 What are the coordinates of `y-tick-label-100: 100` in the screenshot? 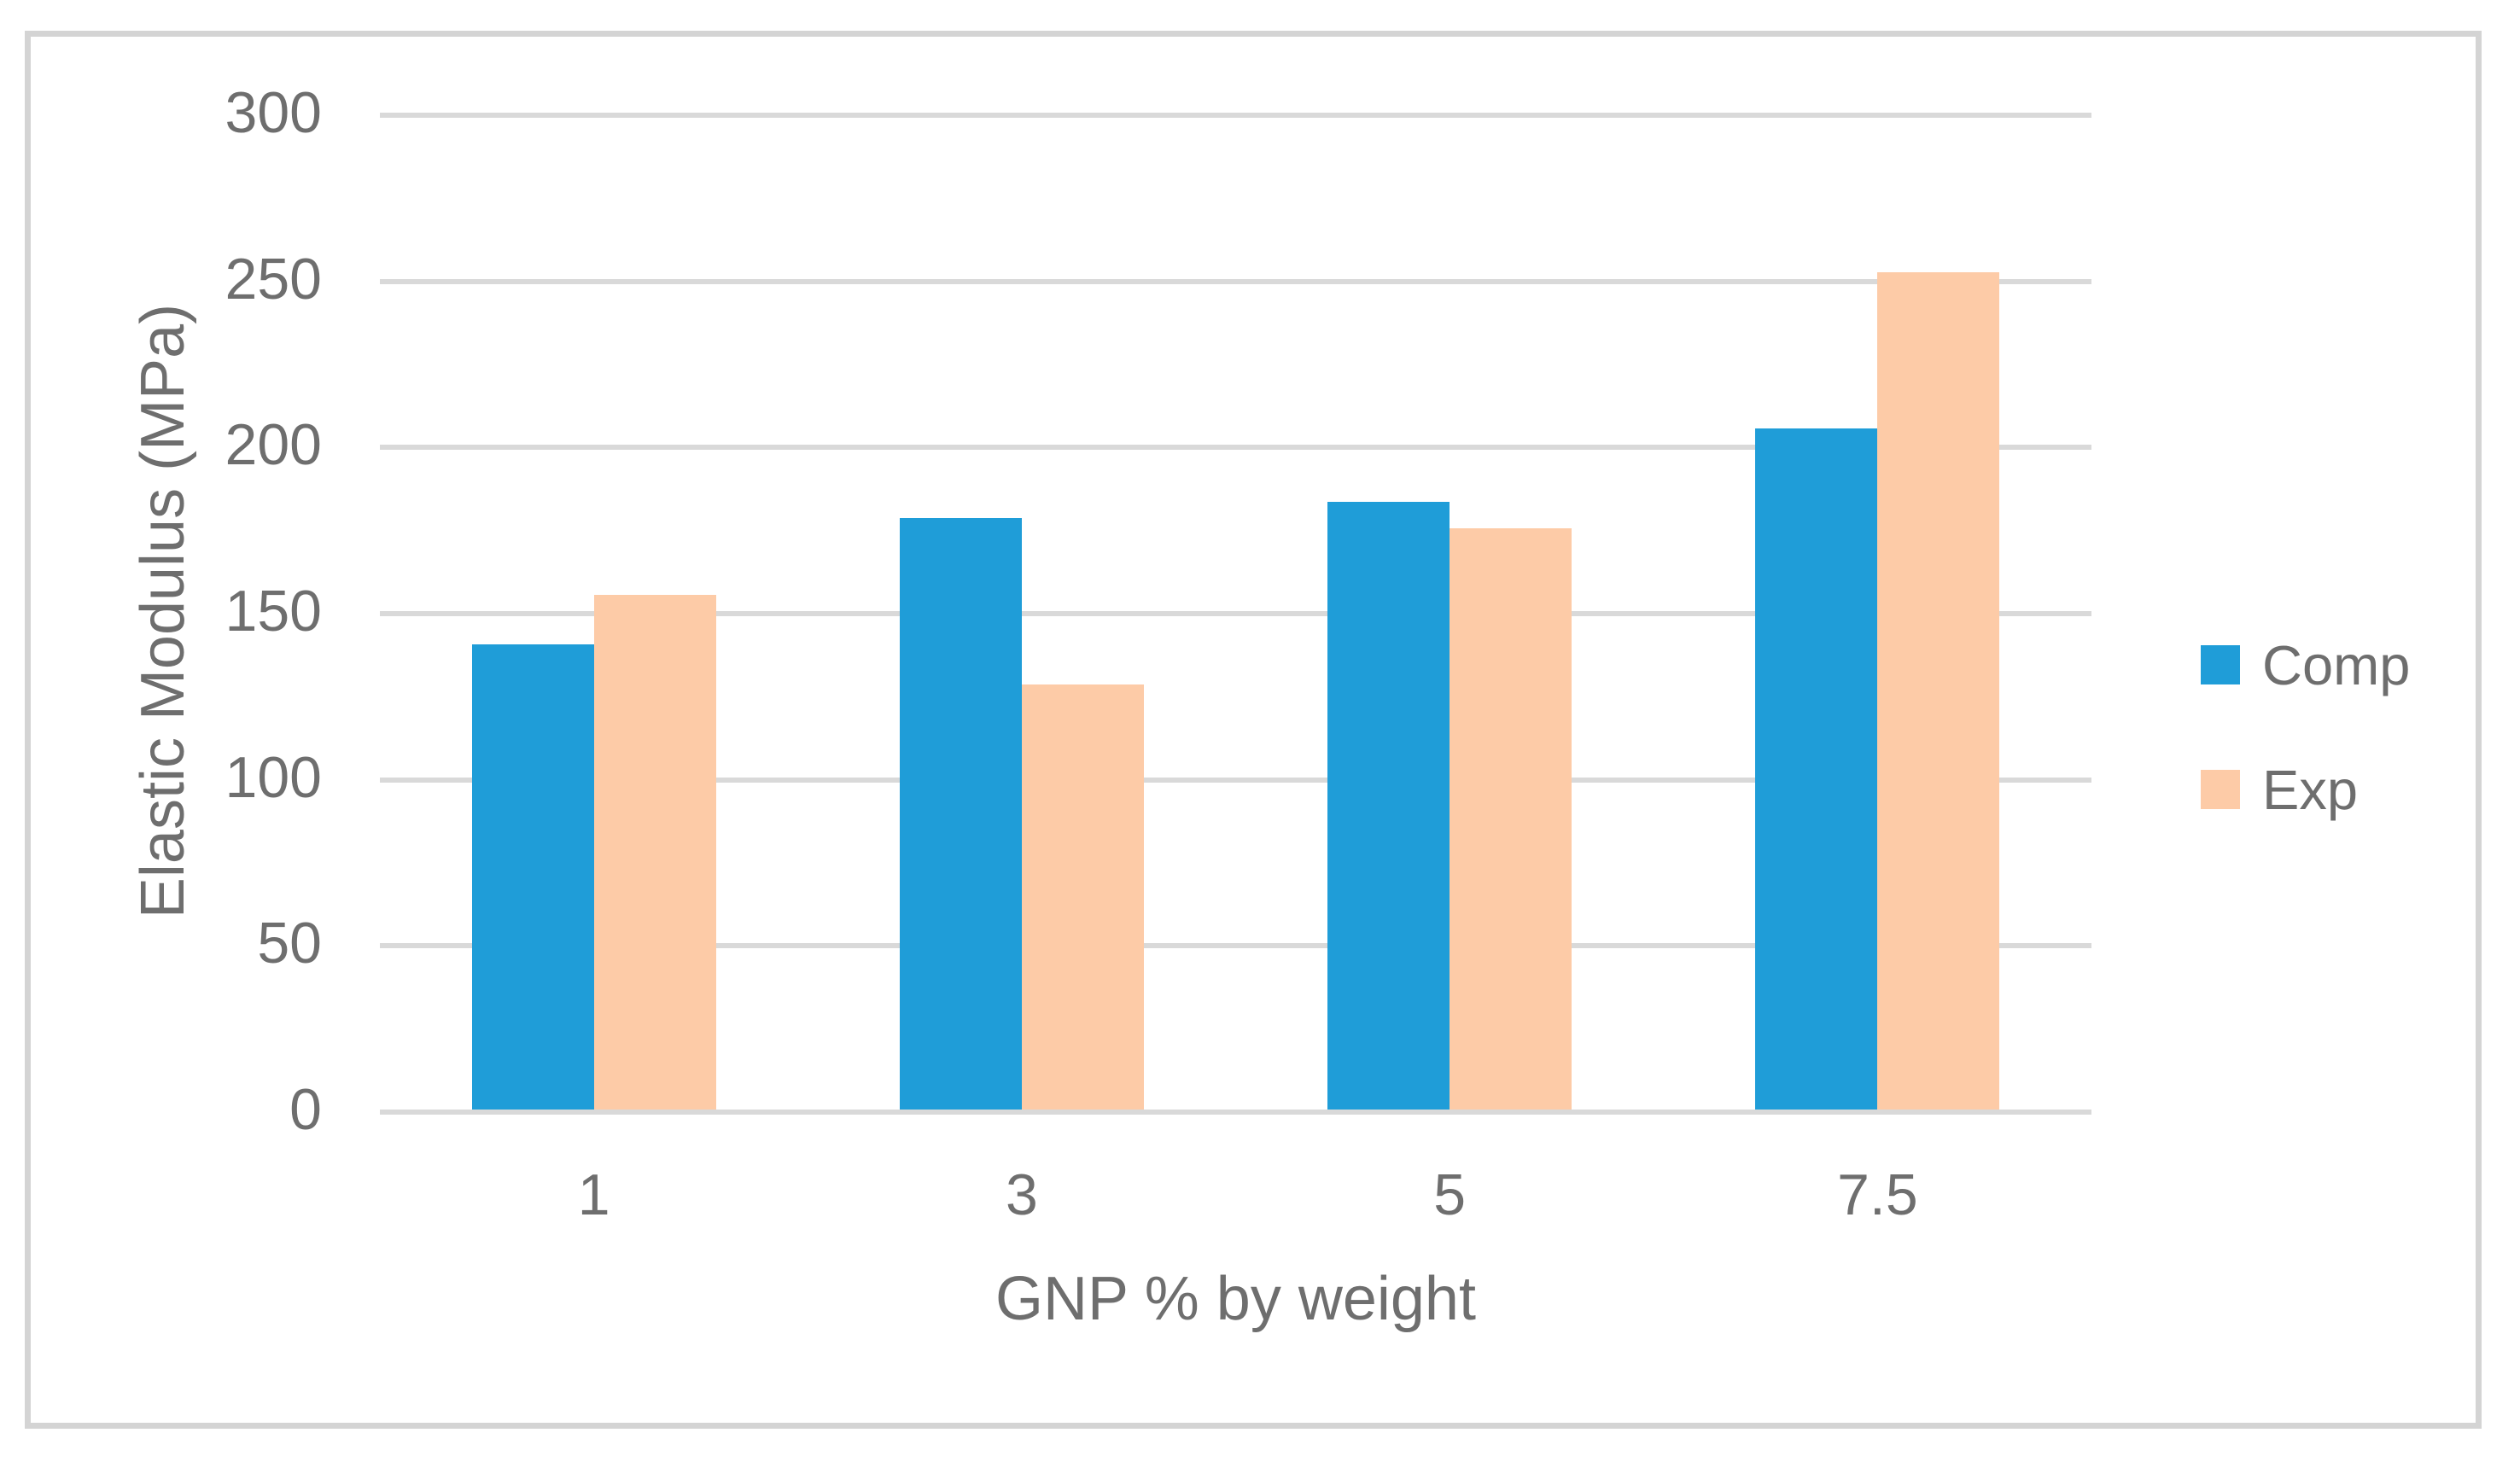 It's located at (273, 777).